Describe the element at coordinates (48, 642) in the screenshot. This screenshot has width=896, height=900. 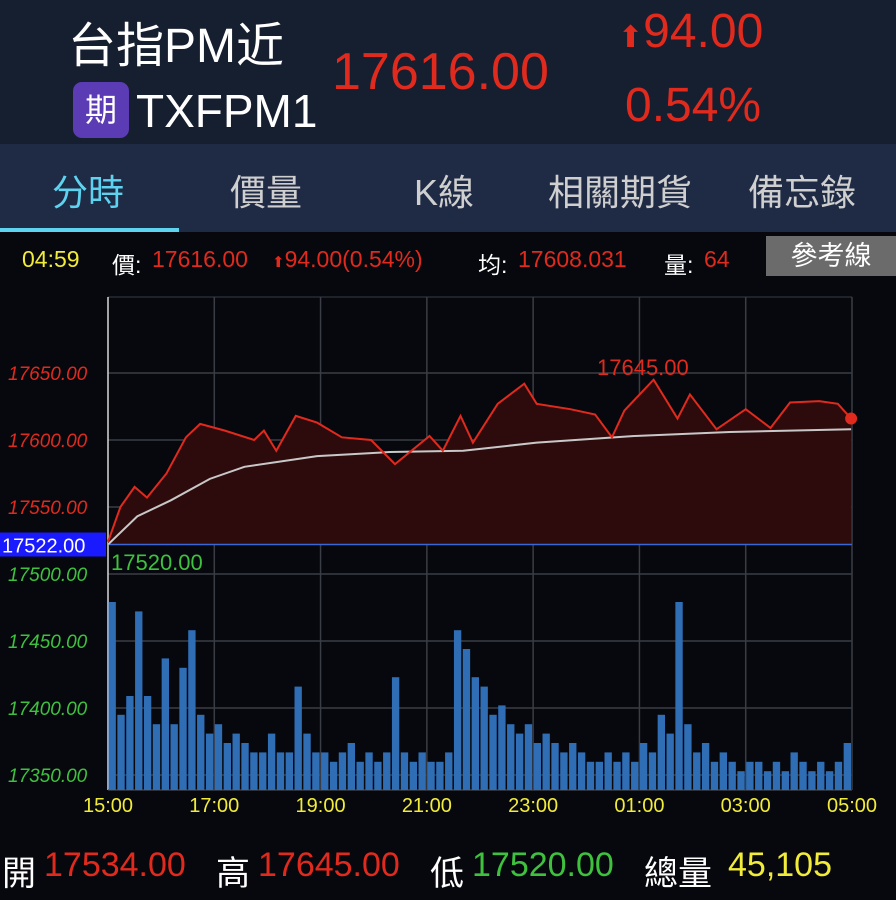
I see `y-tick-label: 17450.00` at that location.